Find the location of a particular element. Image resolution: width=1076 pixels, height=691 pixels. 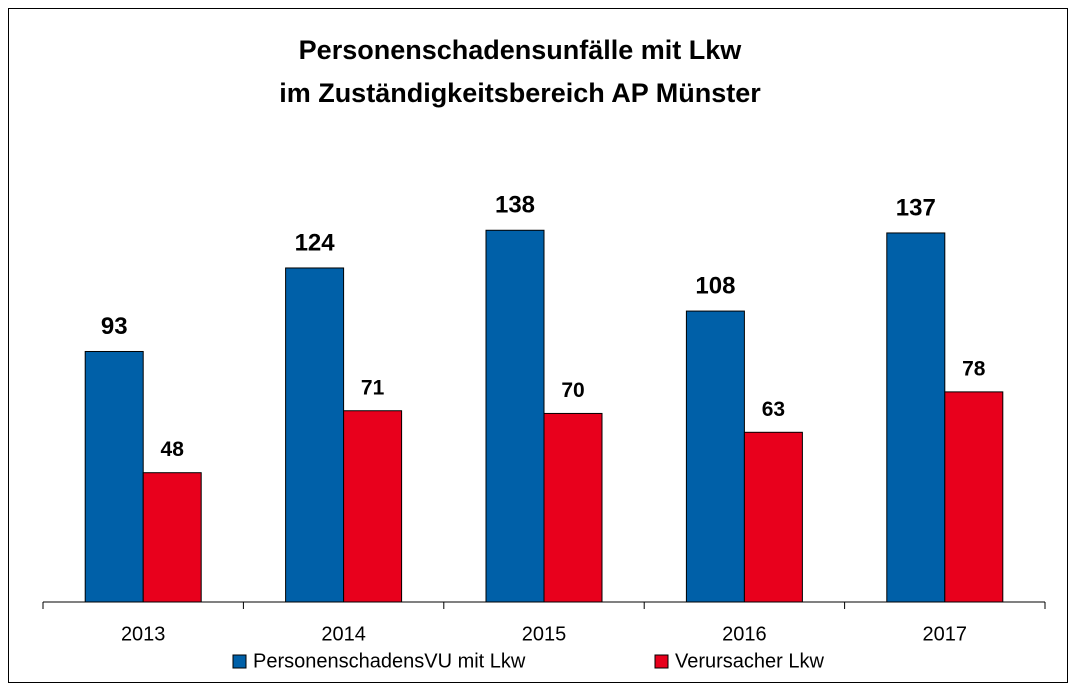

x-tick-label: 2016 is located at coordinates (744, 634).